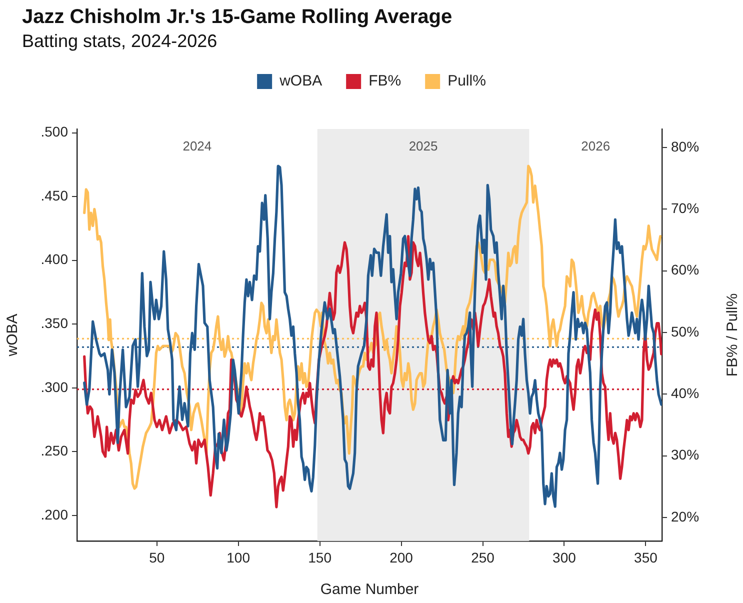  What do you see at coordinates (54, 514) in the screenshot?
I see `y-tick-label: .200` at bounding box center [54, 514].